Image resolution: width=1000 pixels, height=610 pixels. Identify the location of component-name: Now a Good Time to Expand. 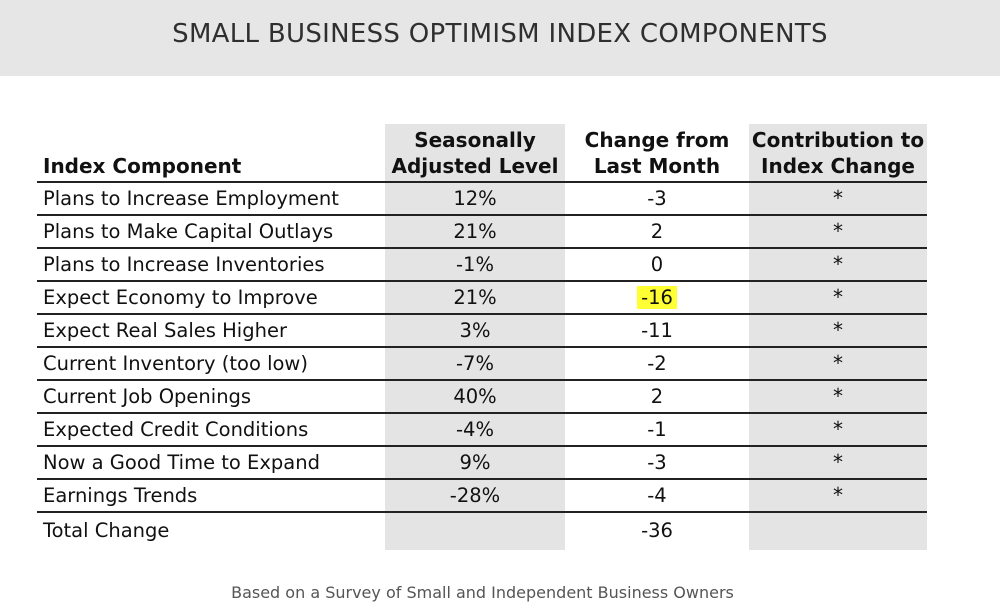
(181, 462).